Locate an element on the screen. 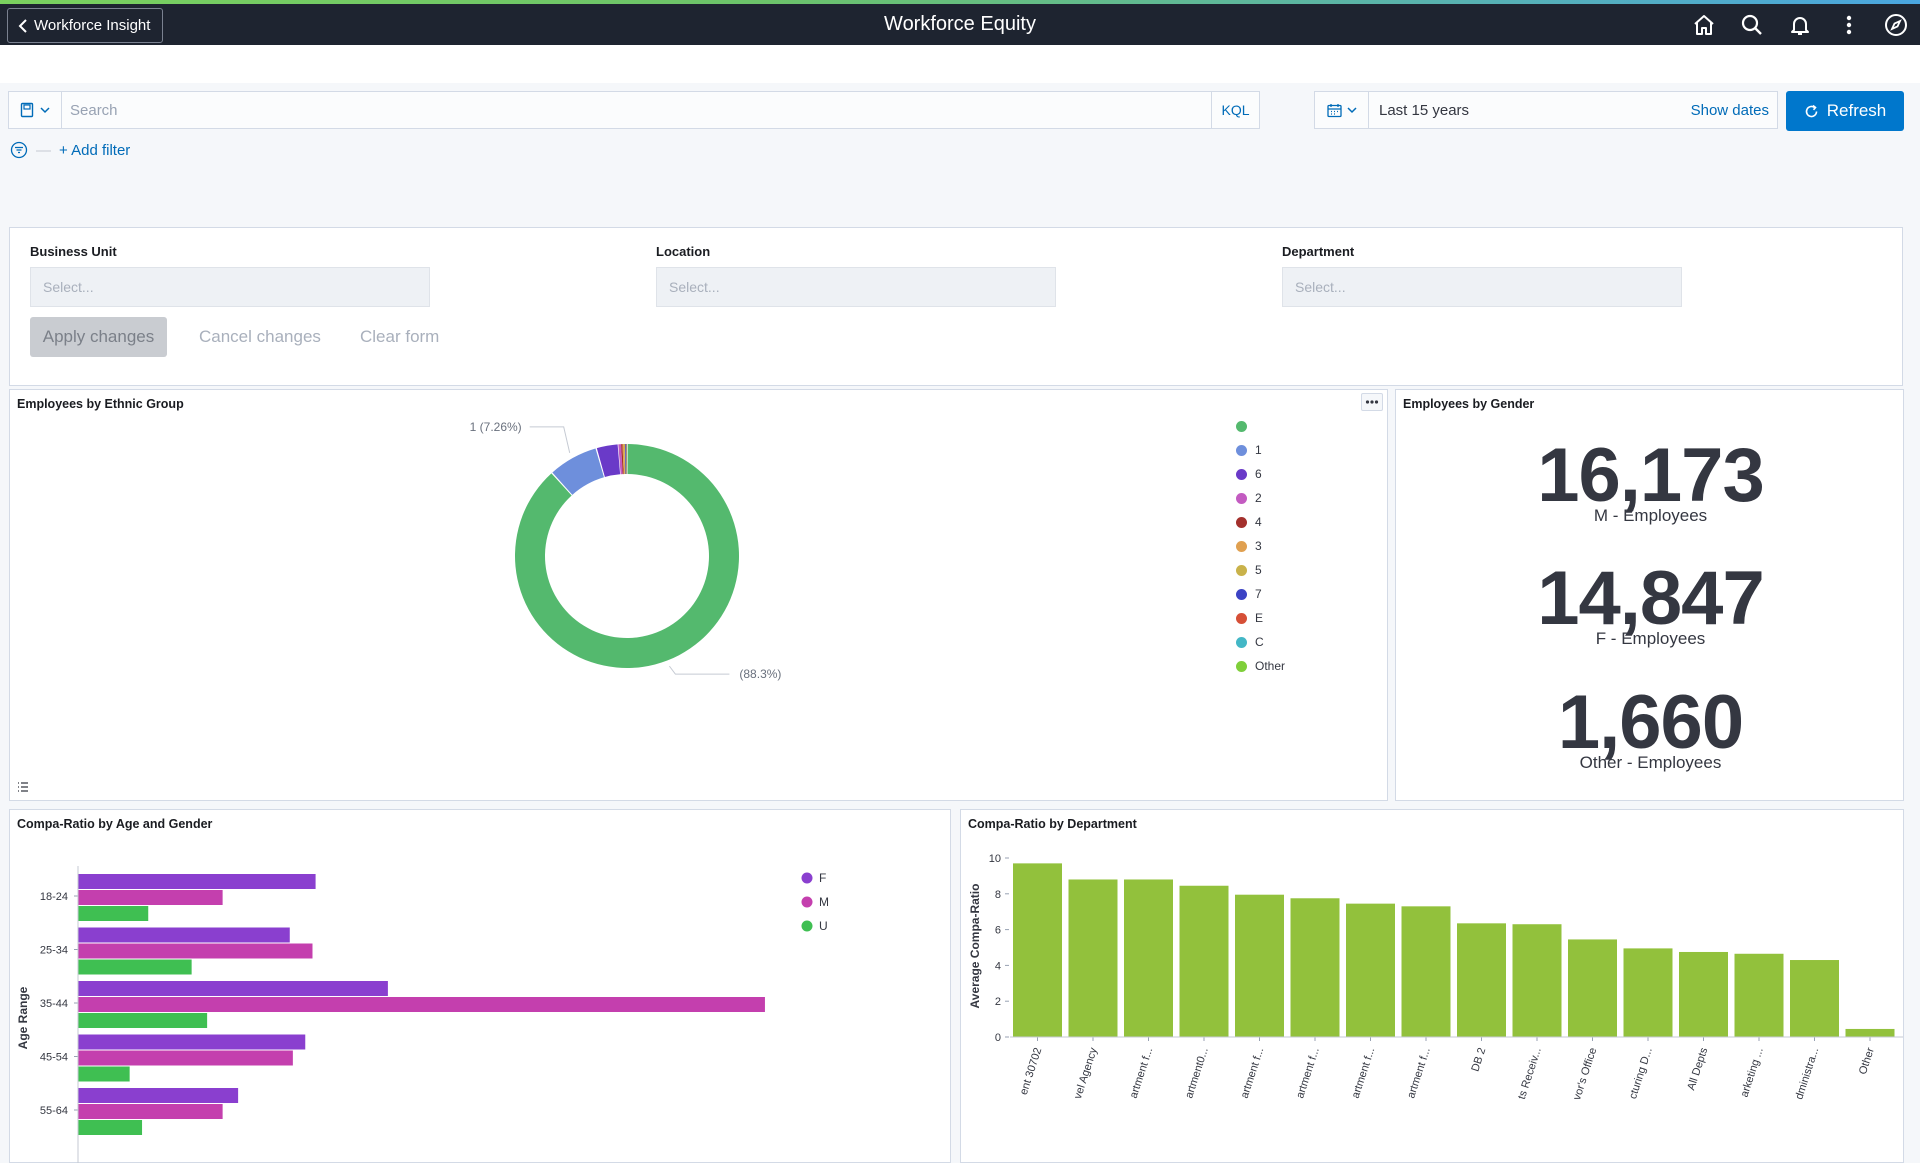 The height and width of the screenshot is (1163, 1920). x-tick-label: ent 30702 is located at coordinates (1031, 1071).